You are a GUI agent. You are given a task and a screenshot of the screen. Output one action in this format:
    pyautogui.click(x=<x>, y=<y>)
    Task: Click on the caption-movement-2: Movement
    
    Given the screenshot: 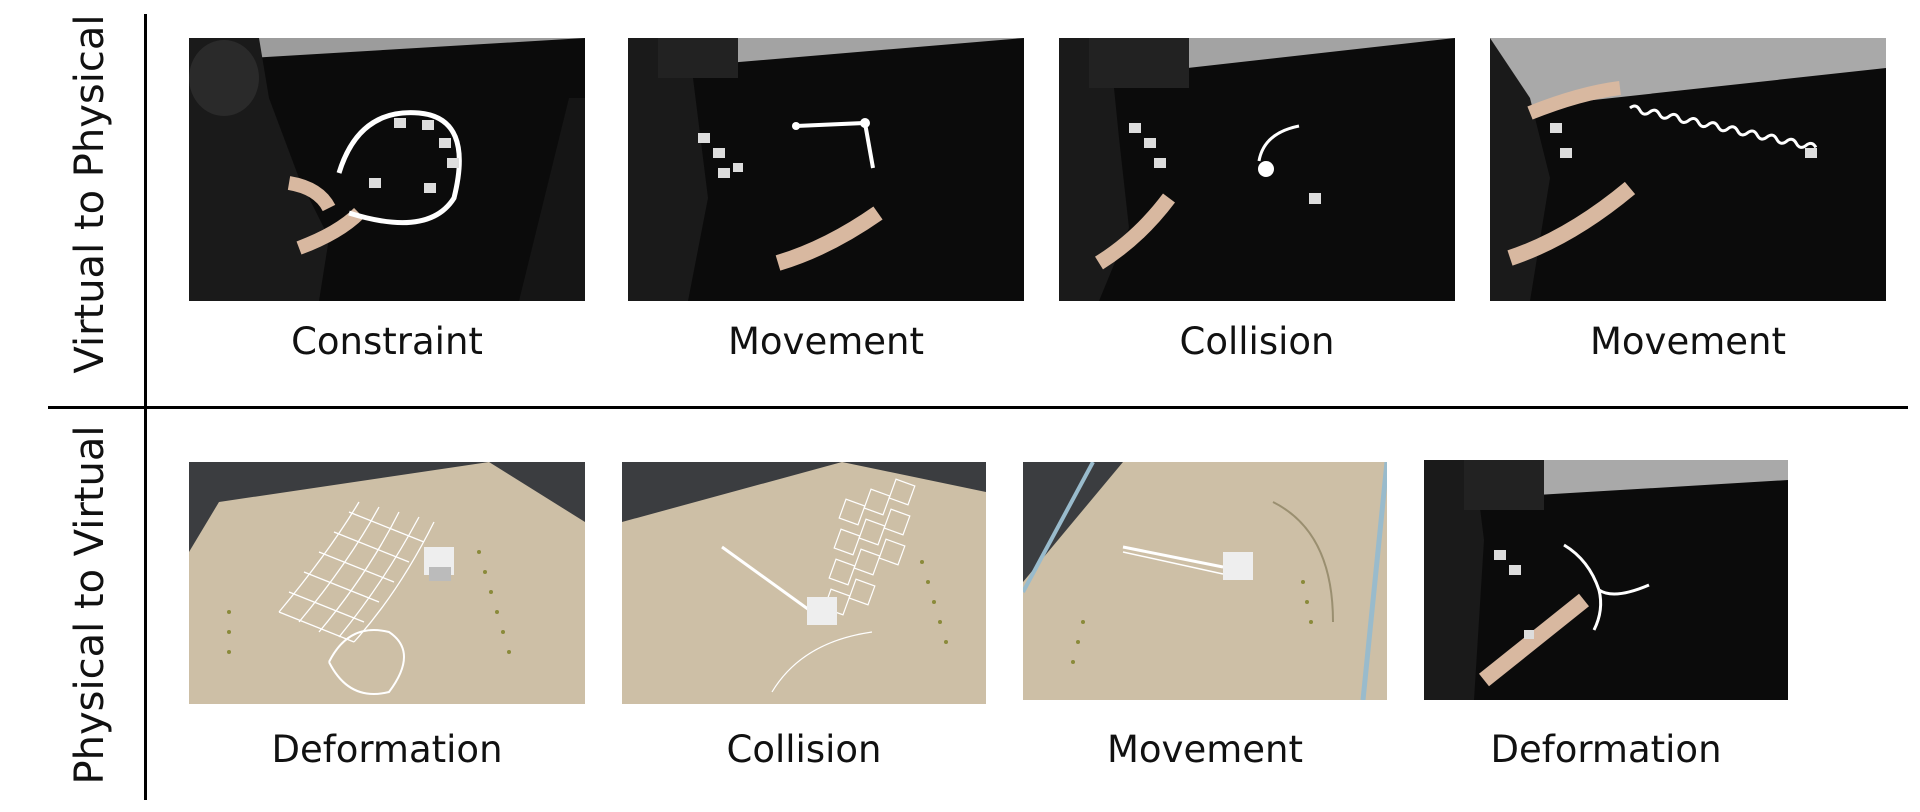 What is the action you would take?
    pyautogui.click(x=1688, y=341)
    